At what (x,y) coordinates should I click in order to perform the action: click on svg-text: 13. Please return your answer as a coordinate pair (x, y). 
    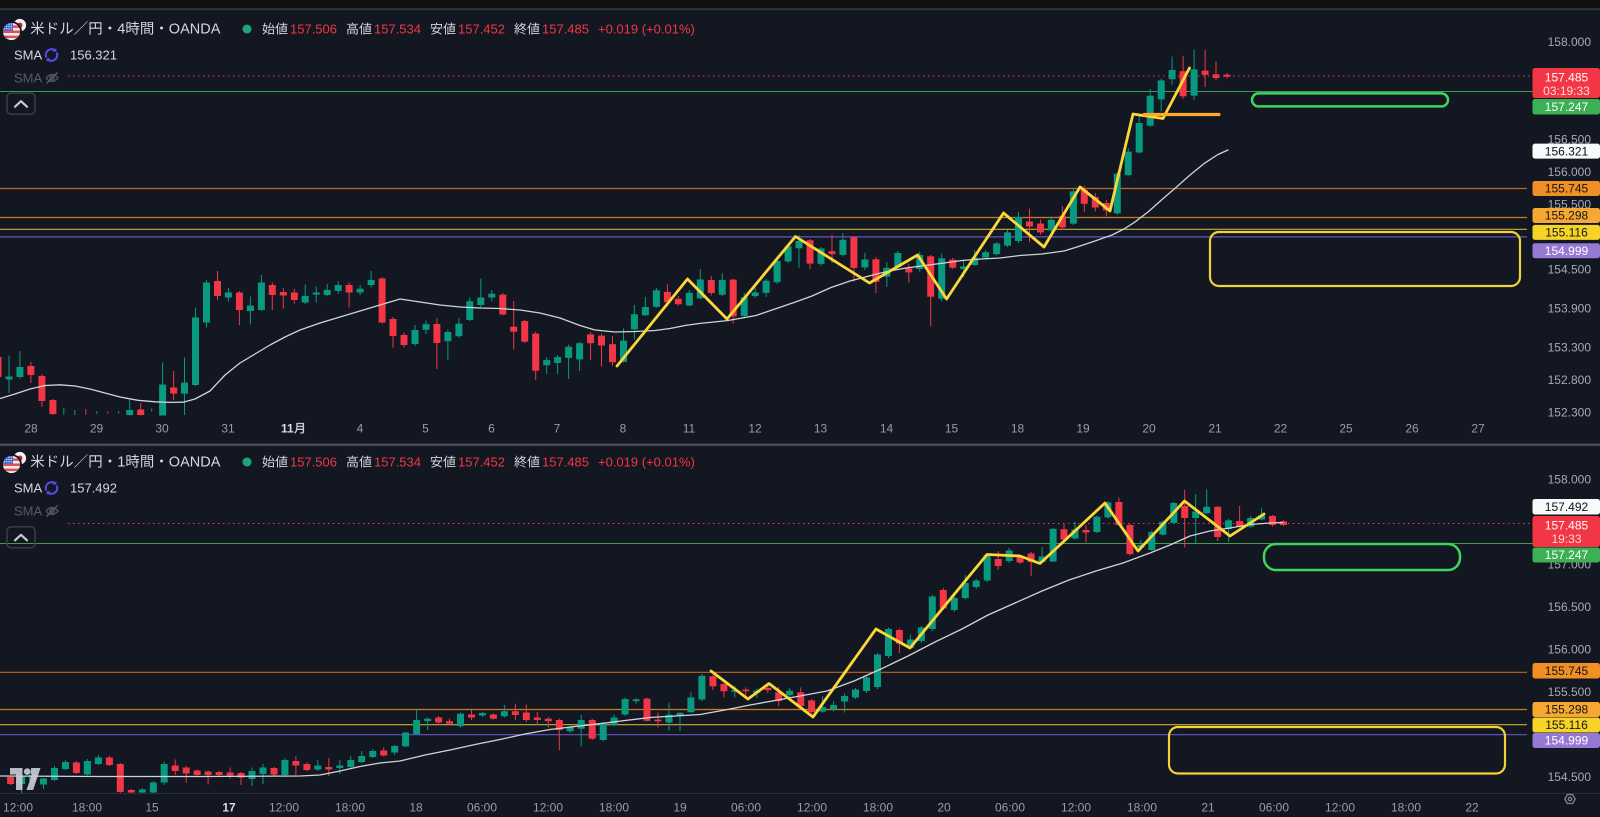
    Looking at the image, I should click on (821, 429).